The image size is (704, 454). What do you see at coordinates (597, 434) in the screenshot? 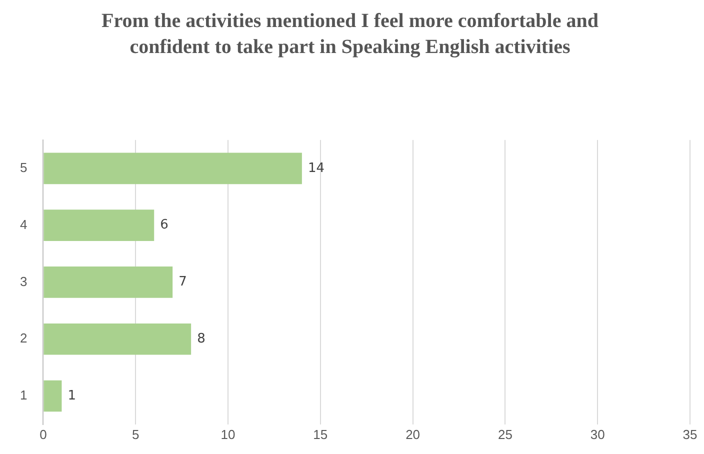
I see `x-tick-label: 30` at bounding box center [597, 434].